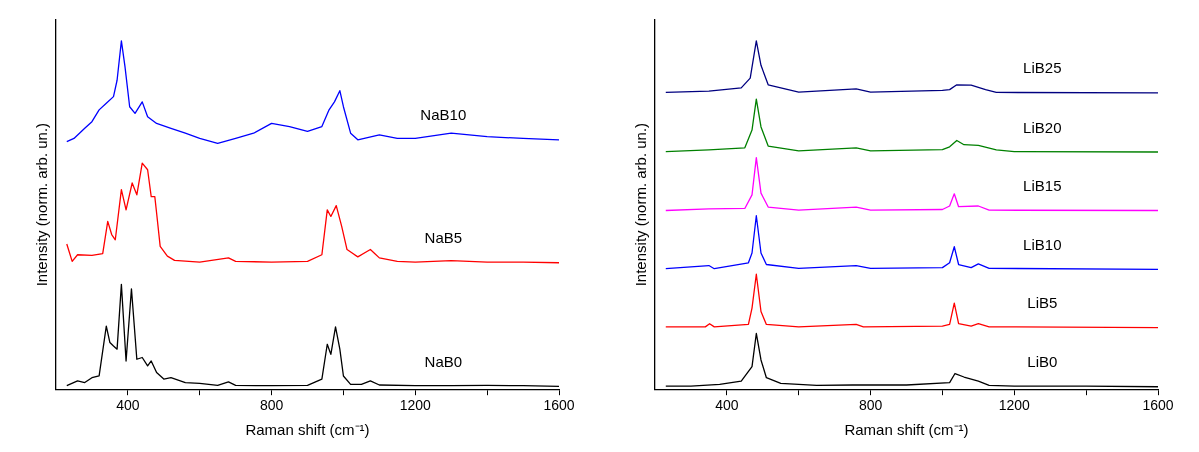 The width and height of the screenshot is (1199, 452). Describe the element at coordinates (1042, 127) in the screenshot. I see `series-label: LiB20` at that location.